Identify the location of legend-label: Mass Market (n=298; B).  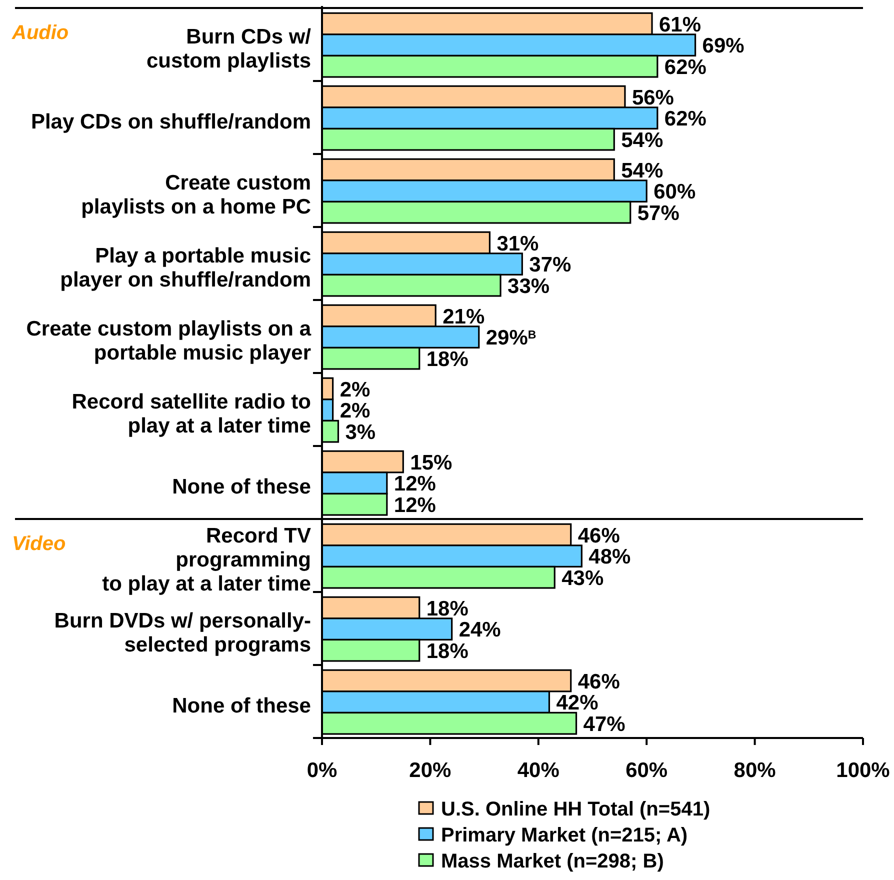
(552, 861).